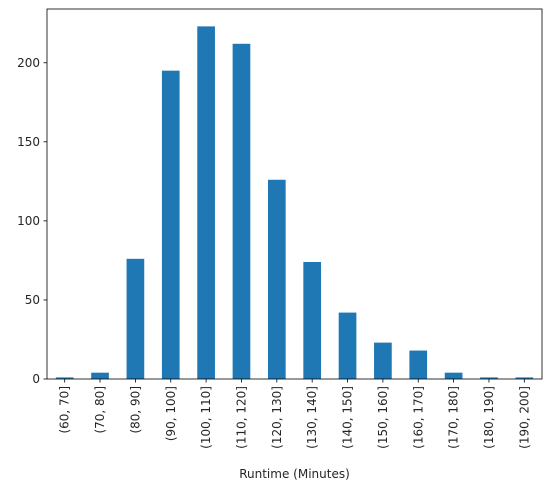 The height and width of the screenshot is (491, 552). Describe the element at coordinates (28, 142) in the screenshot. I see `y-tick-label-3: 150` at that location.